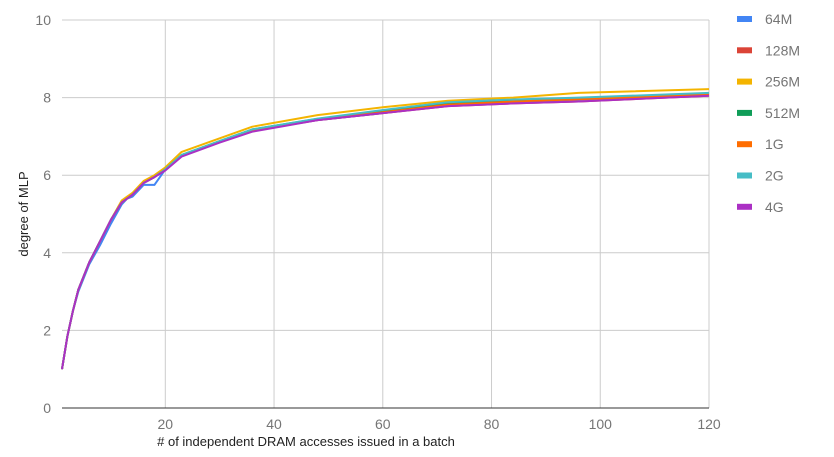  Describe the element at coordinates (744, 19) in the screenshot. I see `legend-swatch-64m` at that location.